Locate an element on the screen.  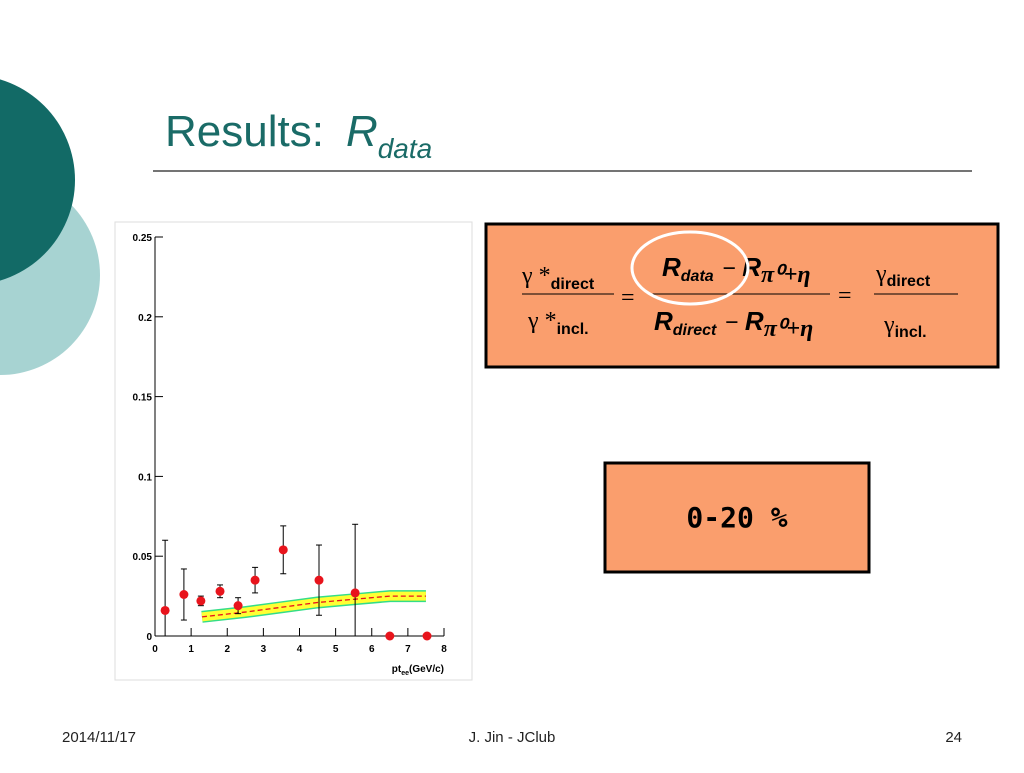
formula-box is located at coordinates (742, 295).